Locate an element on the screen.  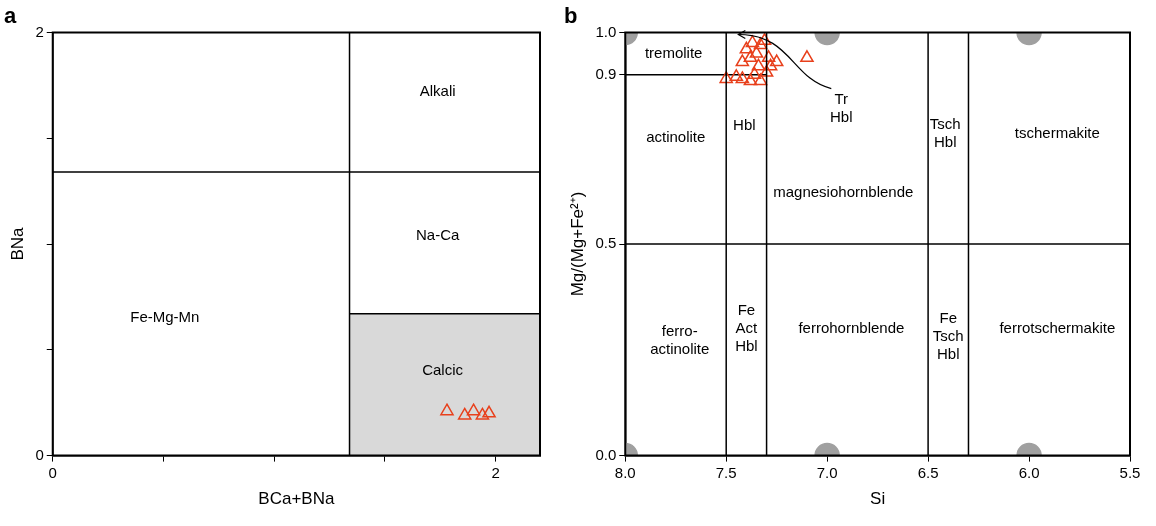
x-tick-label: 5.5 is located at coordinates (1130, 472).